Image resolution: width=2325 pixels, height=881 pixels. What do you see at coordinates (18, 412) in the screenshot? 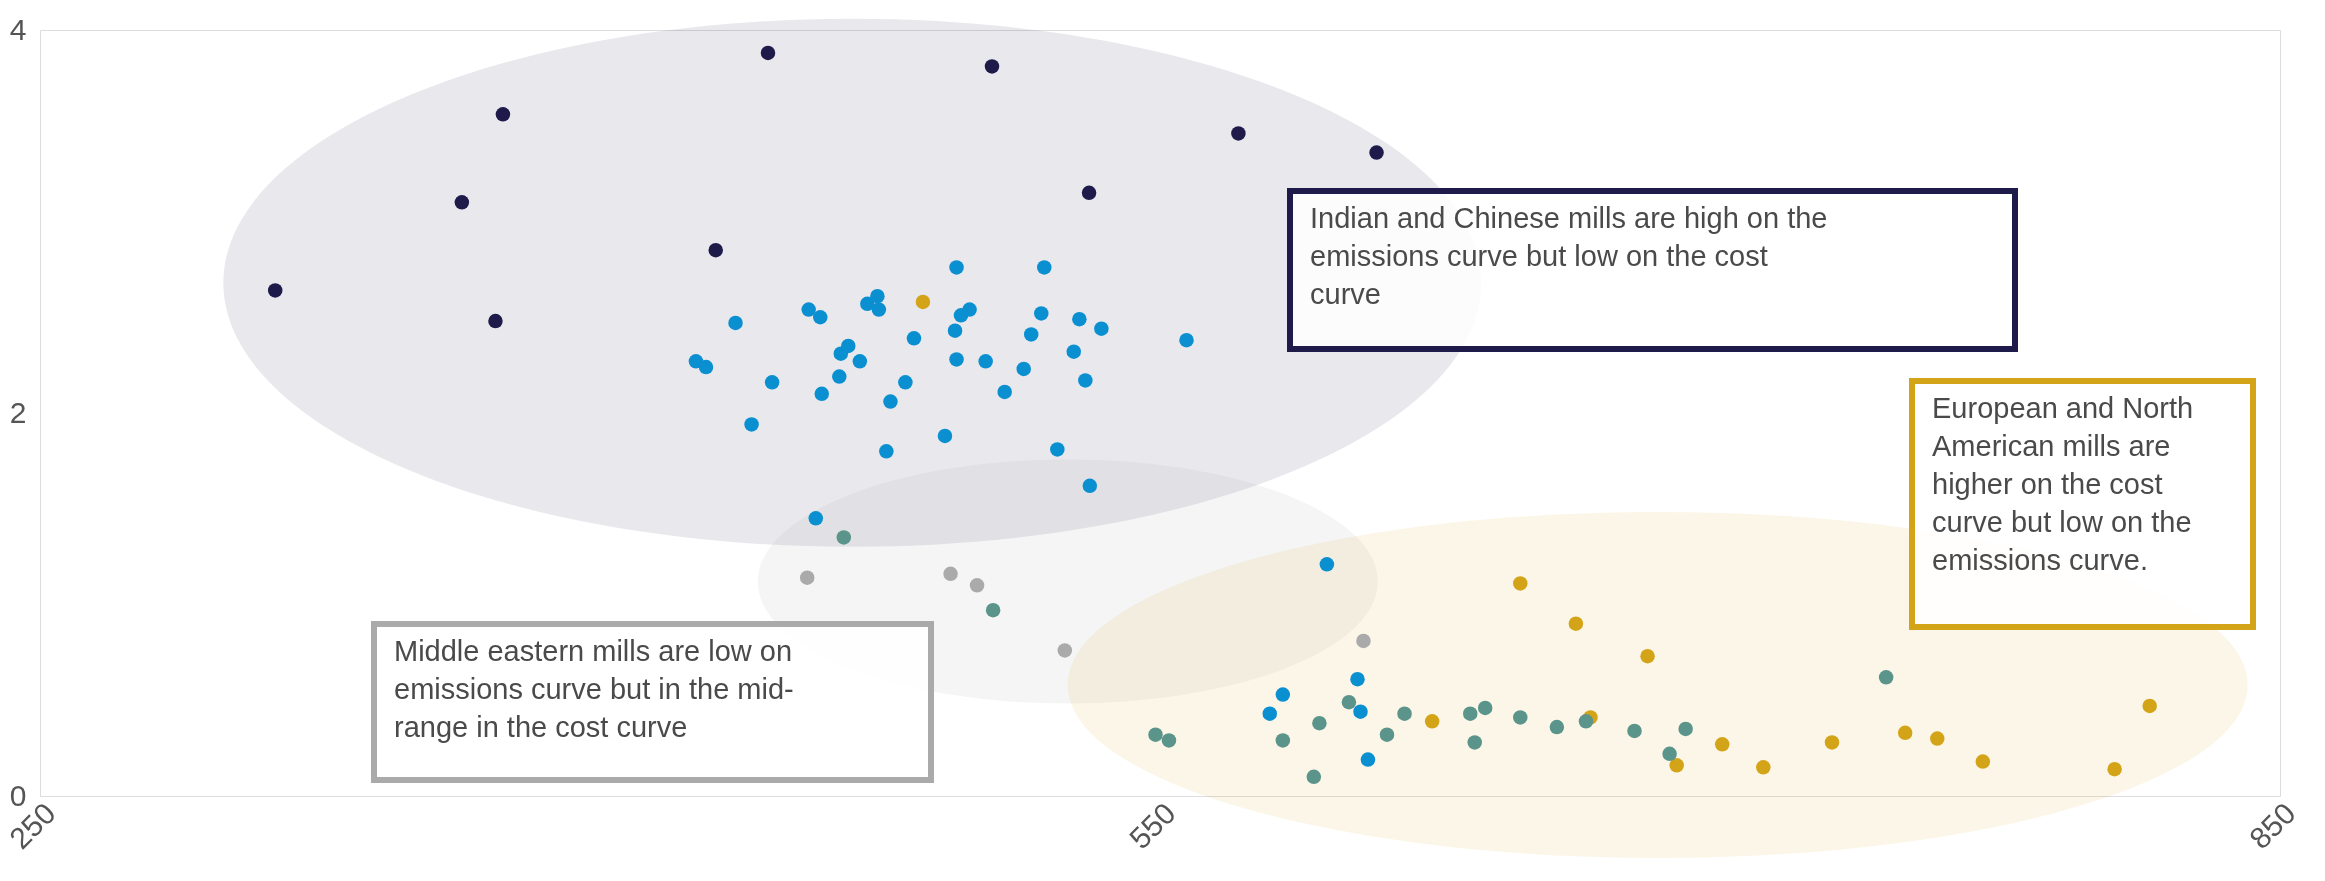
I see `y-tick-label: 2` at bounding box center [18, 412].